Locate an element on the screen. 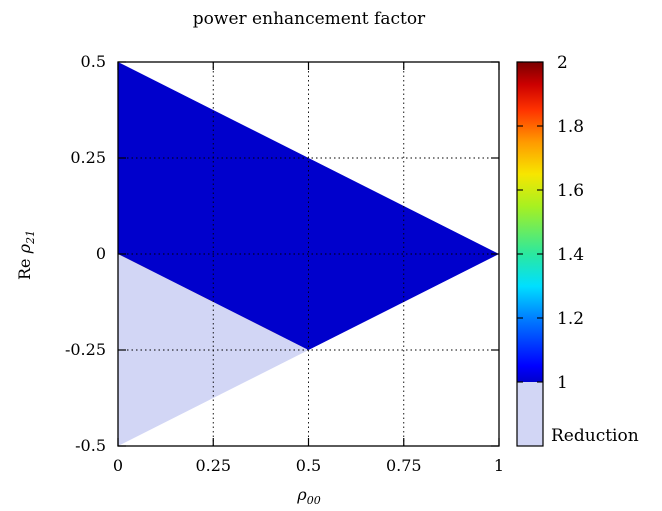 This screenshot has width=662, height=511. x-tick-label: 0.25 is located at coordinates (213, 465).